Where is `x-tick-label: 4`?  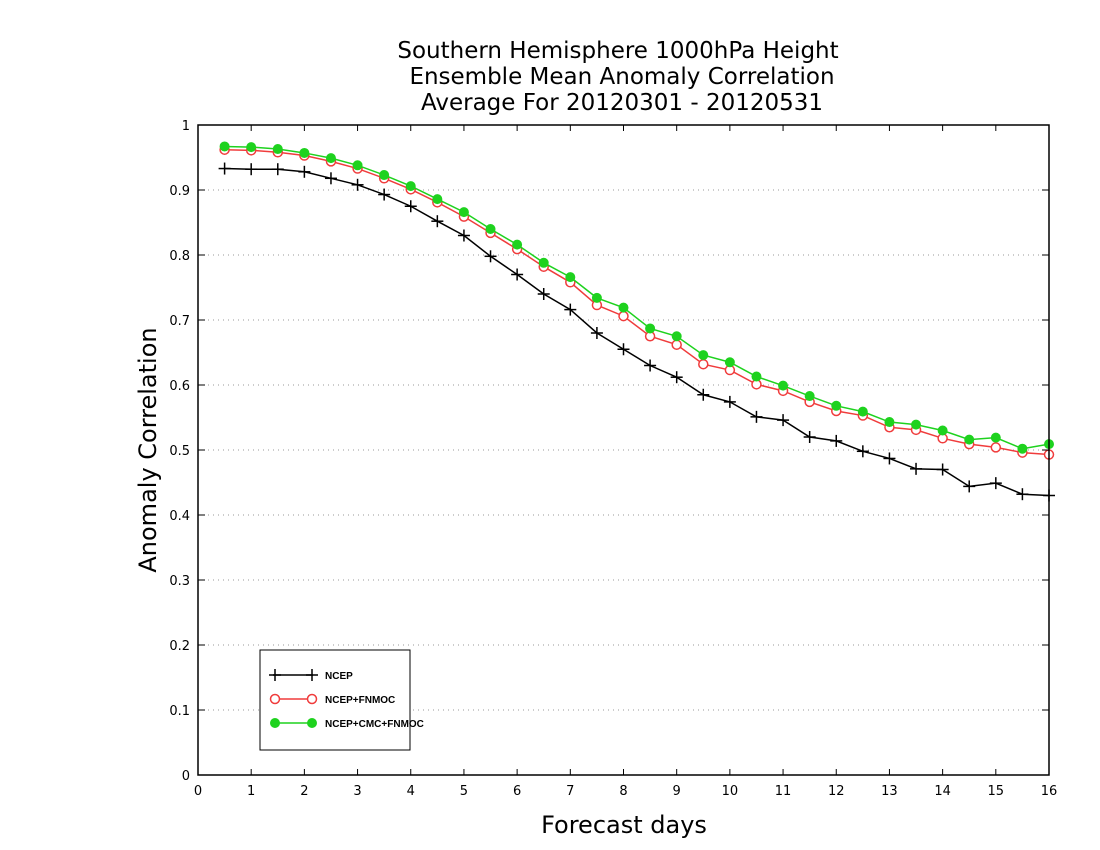 x-tick-label: 4 is located at coordinates (411, 791).